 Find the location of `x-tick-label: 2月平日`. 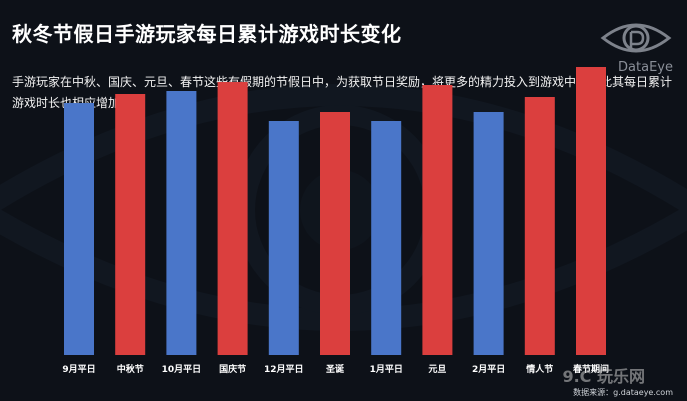

x-tick-label: 2月平日 is located at coordinates (488, 369).